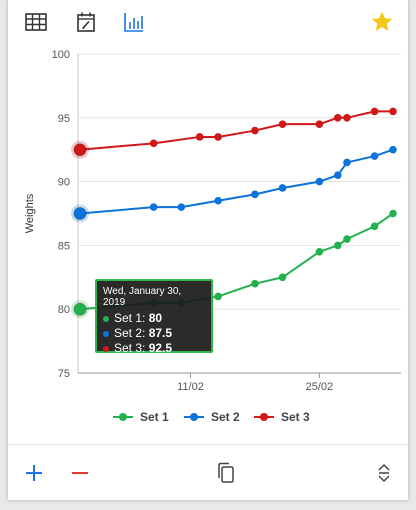 Image resolution: width=416 pixels, height=510 pixels. I want to click on legend-label: Set 3, so click(295, 417).